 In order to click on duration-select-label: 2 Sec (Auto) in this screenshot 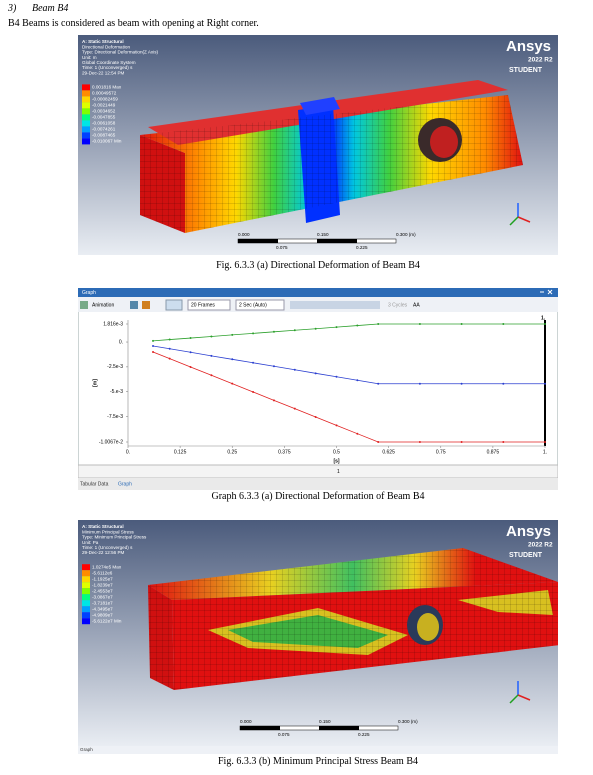, I will do `click(253, 305)`.